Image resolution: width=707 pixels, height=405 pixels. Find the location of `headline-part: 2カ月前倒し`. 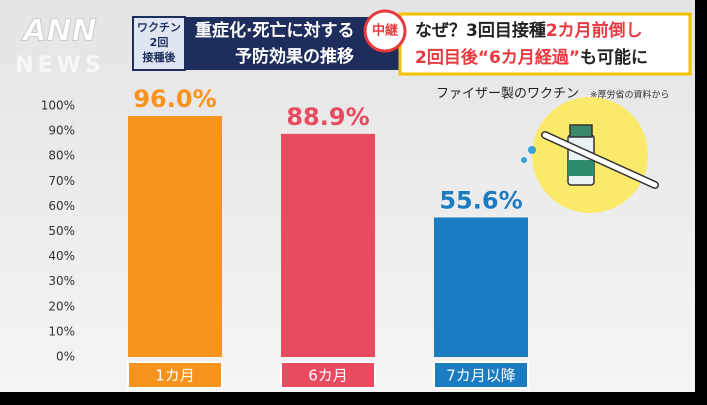

headline-part: 2カ月前倒し is located at coordinates (594, 30).